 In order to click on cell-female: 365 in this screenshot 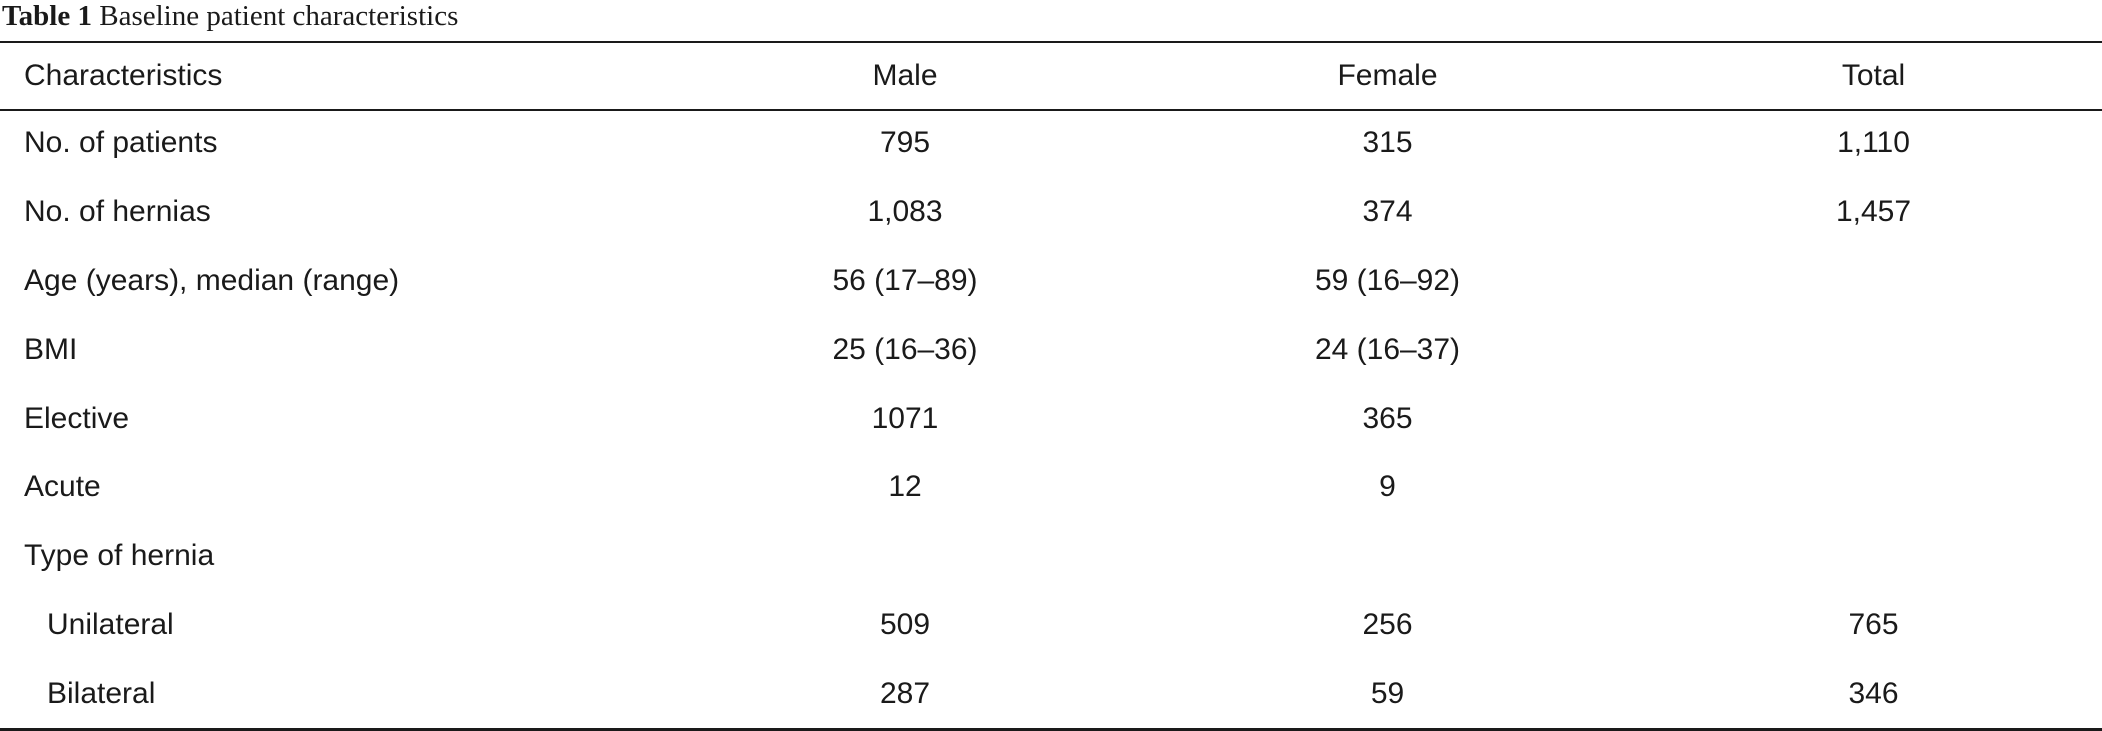, I will do `click(1387, 418)`.